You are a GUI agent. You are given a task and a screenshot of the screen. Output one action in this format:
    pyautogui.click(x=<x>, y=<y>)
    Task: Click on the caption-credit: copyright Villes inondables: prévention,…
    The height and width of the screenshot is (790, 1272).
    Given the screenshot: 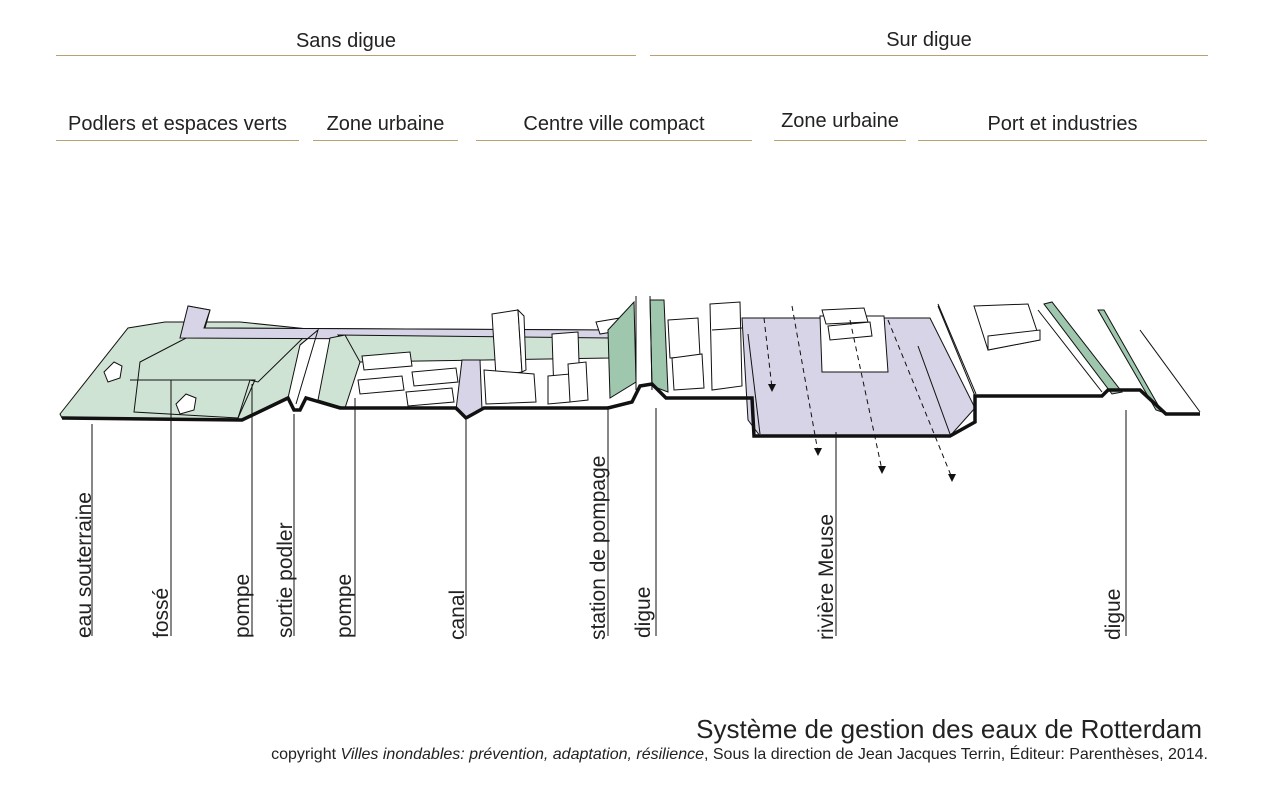 What is the action you would take?
    pyautogui.click(x=739, y=755)
    